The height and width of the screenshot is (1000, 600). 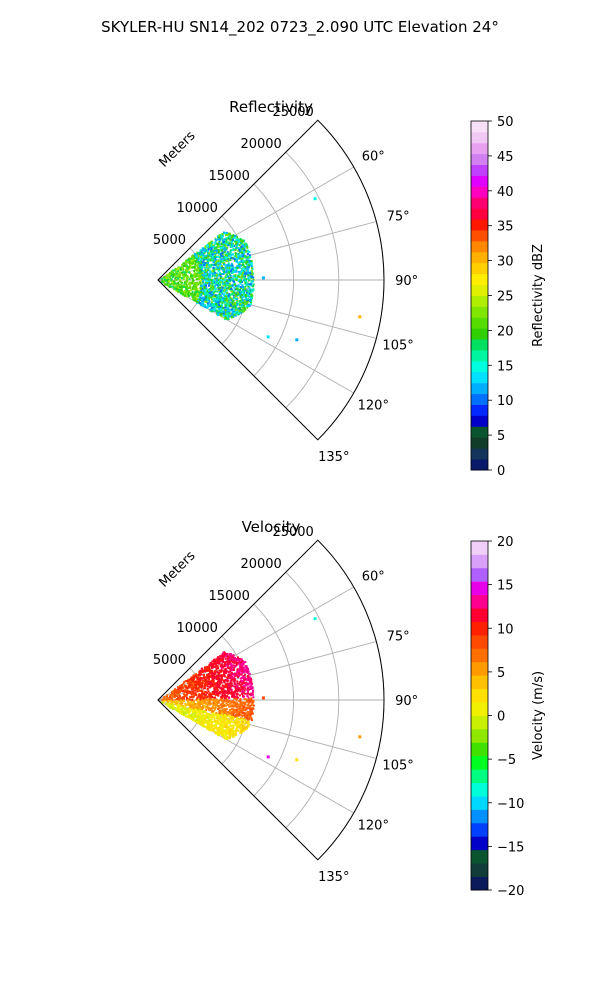 What do you see at coordinates (260, 564) in the screenshot?
I see `radial-tick-label: 20000` at bounding box center [260, 564].